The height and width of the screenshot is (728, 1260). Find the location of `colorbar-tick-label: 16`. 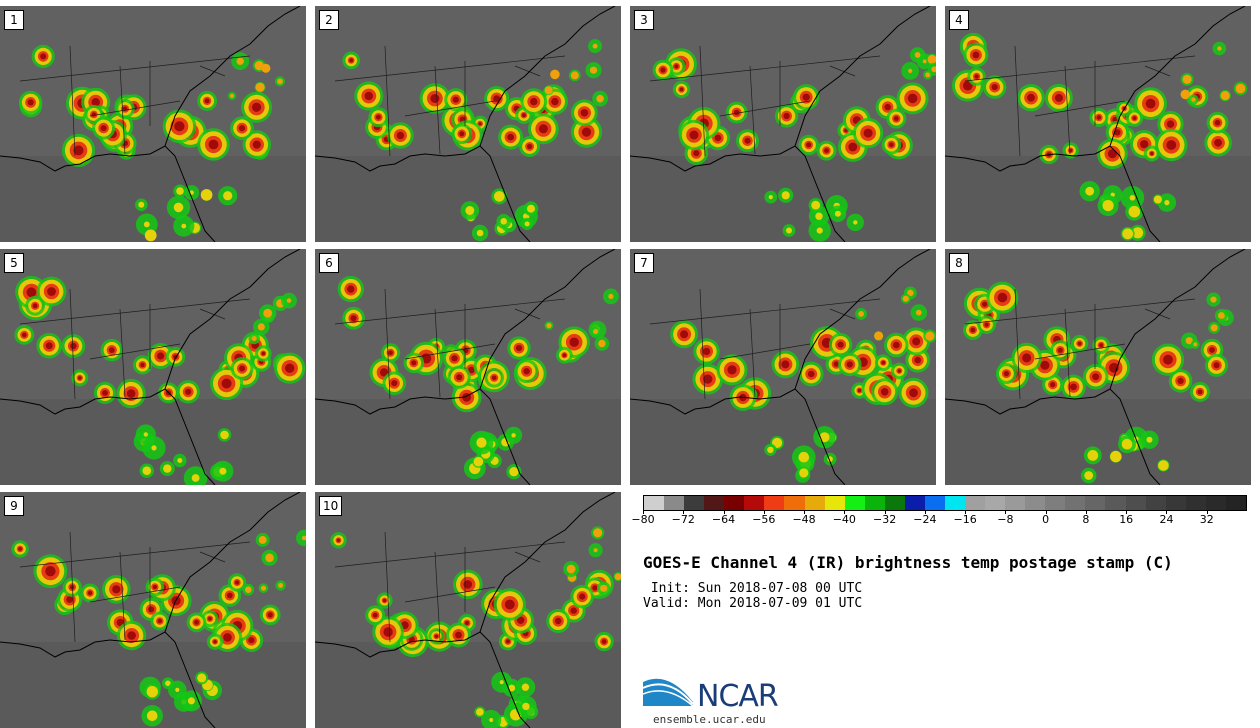

colorbar-tick-label: 16 is located at coordinates (1126, 519).